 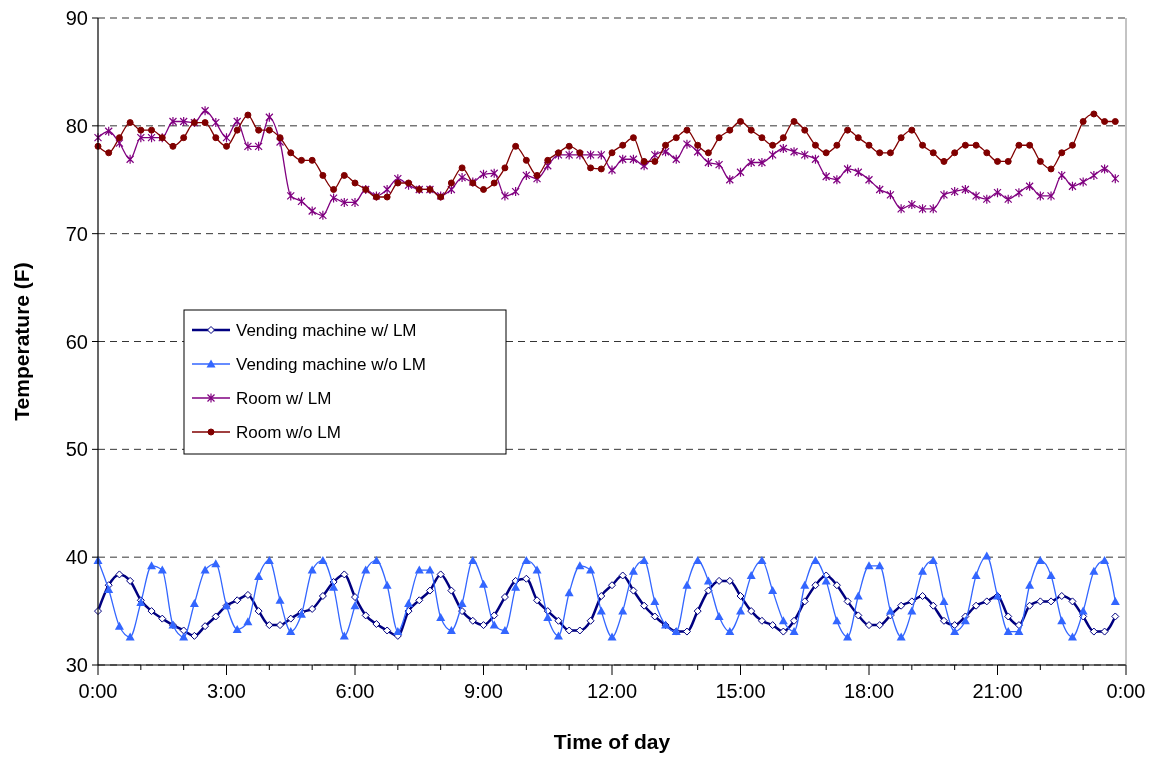 What do you see at coordinates (76, 449) in the screenshot?
I see `y-tick-label: 50` at bounding box center [76, 449].